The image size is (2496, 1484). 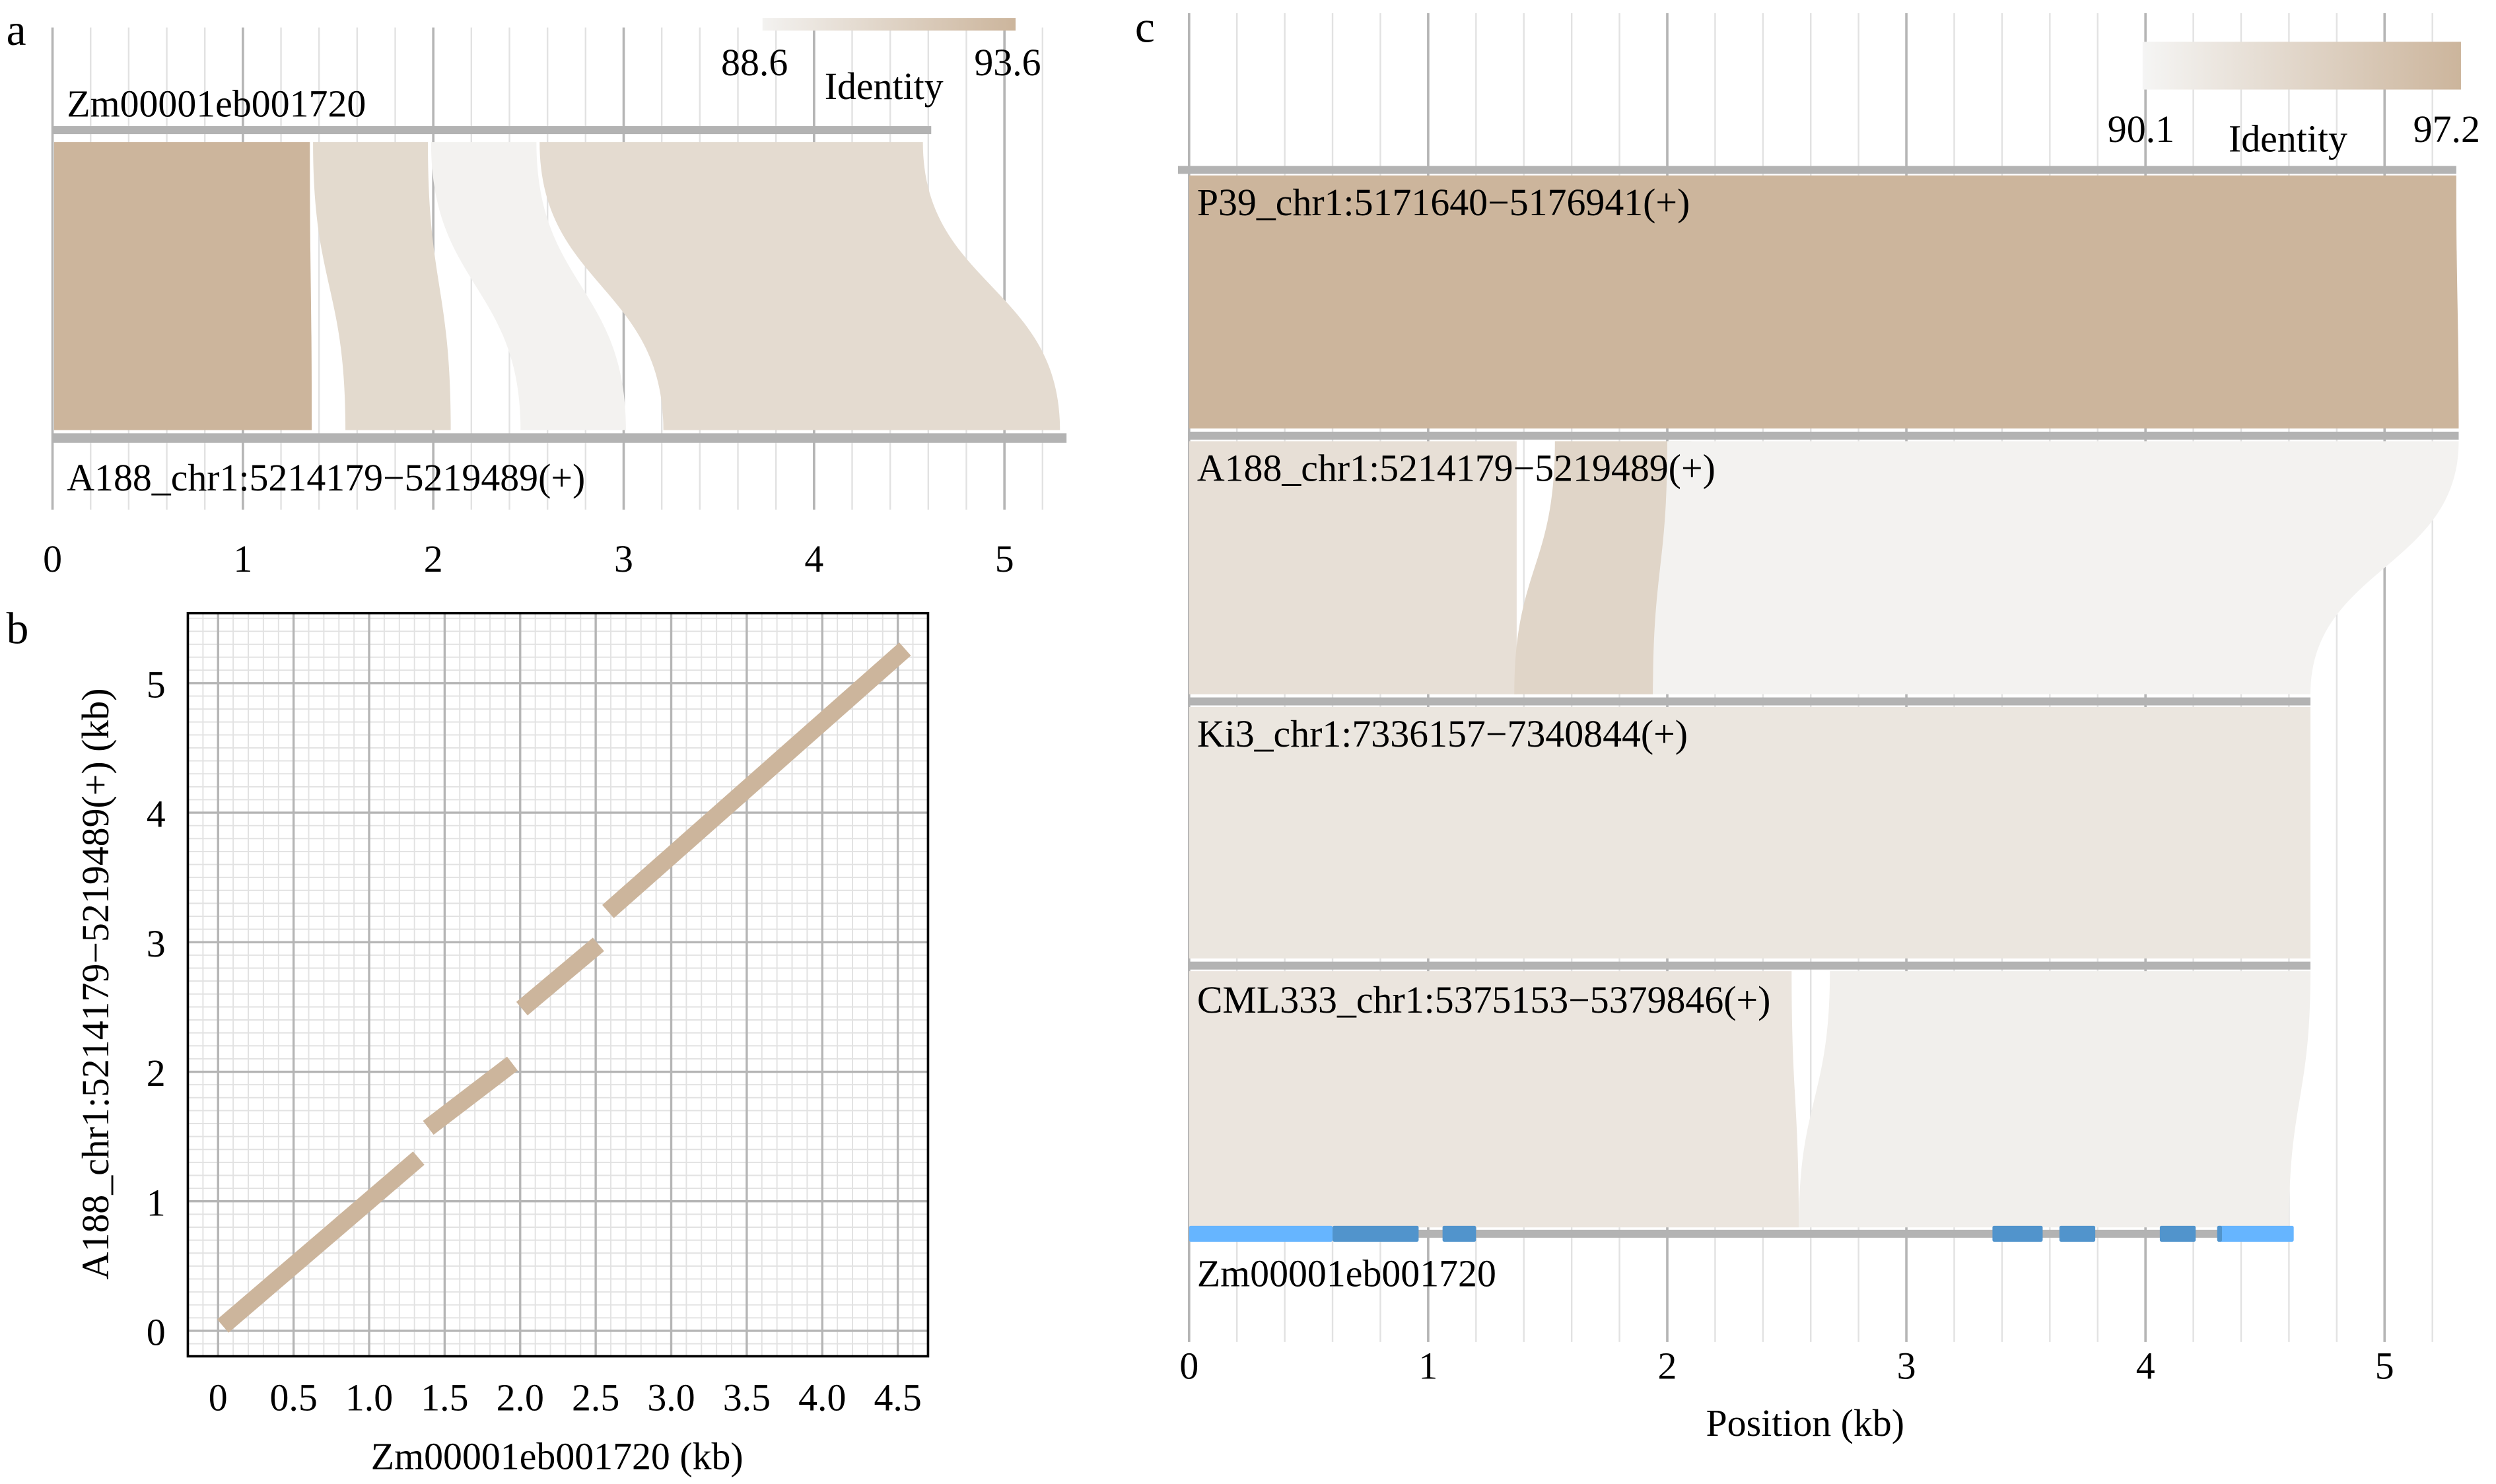 What do you see at coordinates (216, 104) in the screenshot?
I see `track-label-a-top: Zm00001eb001720` at bounding box center [216, 104].